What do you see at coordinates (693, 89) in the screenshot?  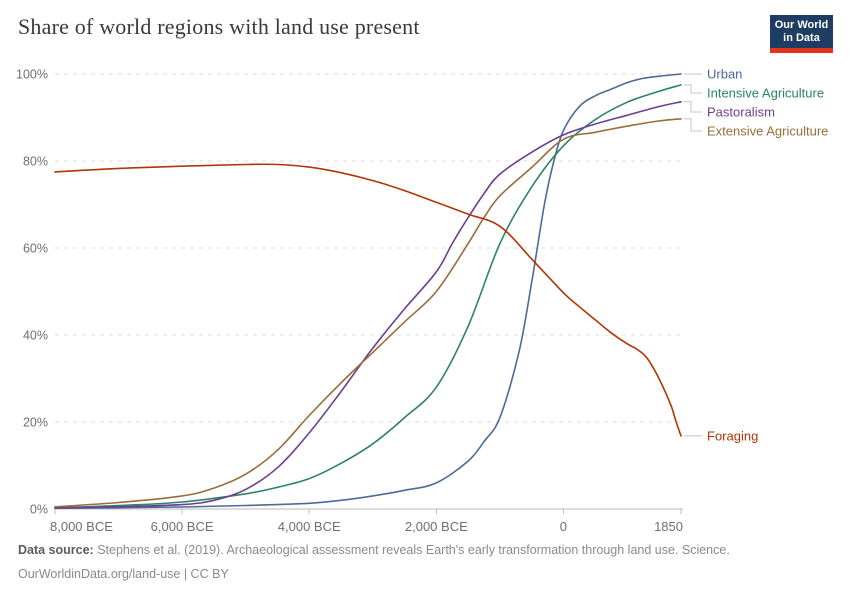 I see `series-connector-intensive-agriculture` at bounding box center [693, 89].